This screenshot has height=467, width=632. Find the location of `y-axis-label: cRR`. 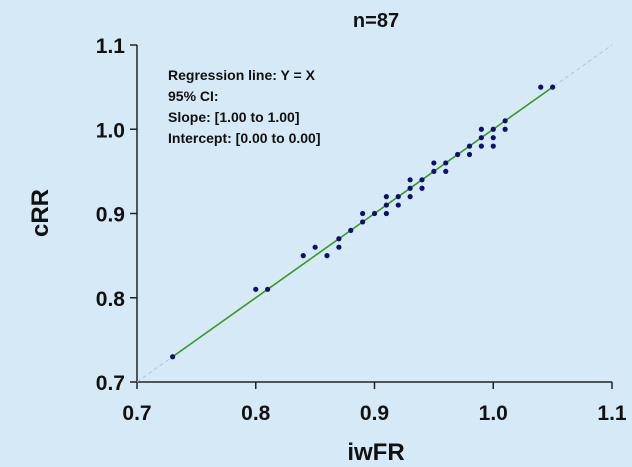

y-axis-label: cRR is located at coordinates (40, 213).